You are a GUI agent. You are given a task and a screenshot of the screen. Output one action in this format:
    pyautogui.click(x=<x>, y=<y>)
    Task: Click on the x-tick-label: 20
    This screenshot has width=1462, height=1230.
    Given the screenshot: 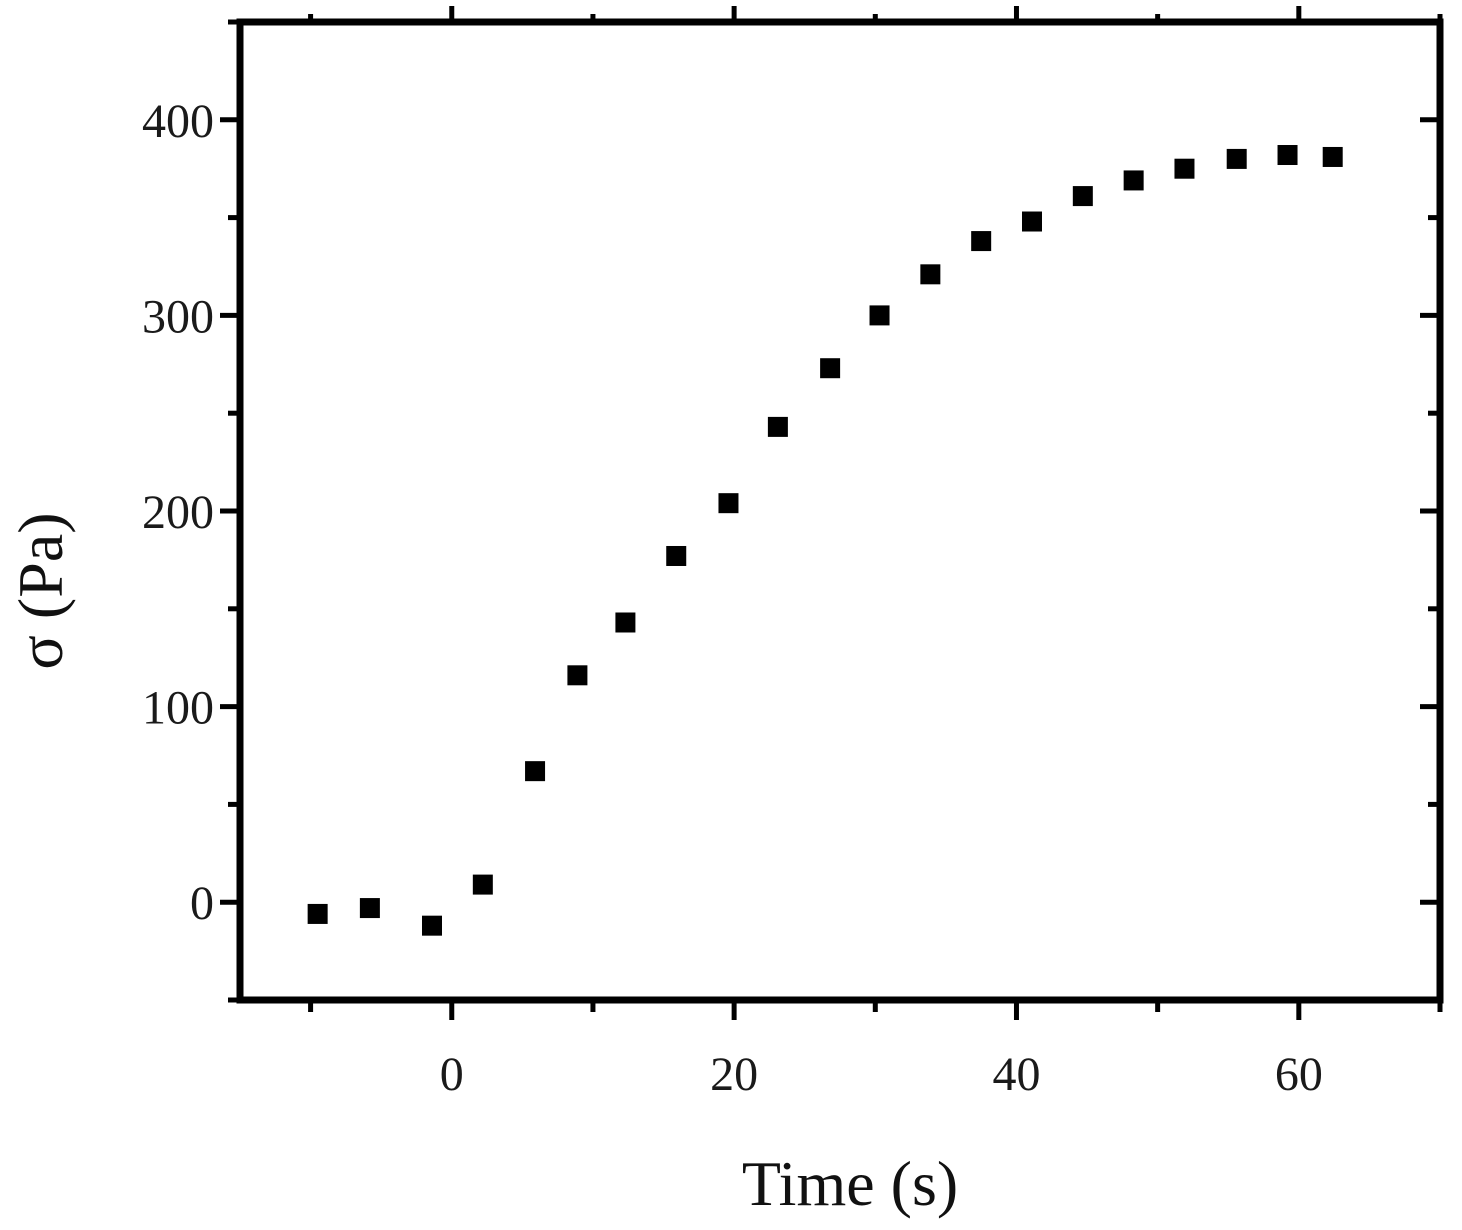 What is the action you would take?
    pyautogui.click(x=734, y=1074)
    